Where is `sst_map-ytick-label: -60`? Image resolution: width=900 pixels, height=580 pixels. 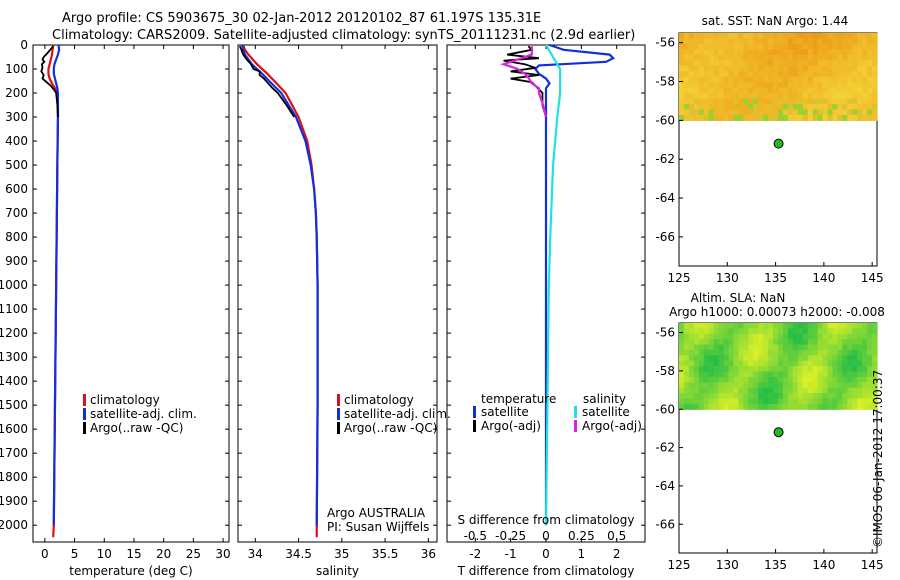 sst_map-ytick-label: -60 is located at coordinates (665, 120).